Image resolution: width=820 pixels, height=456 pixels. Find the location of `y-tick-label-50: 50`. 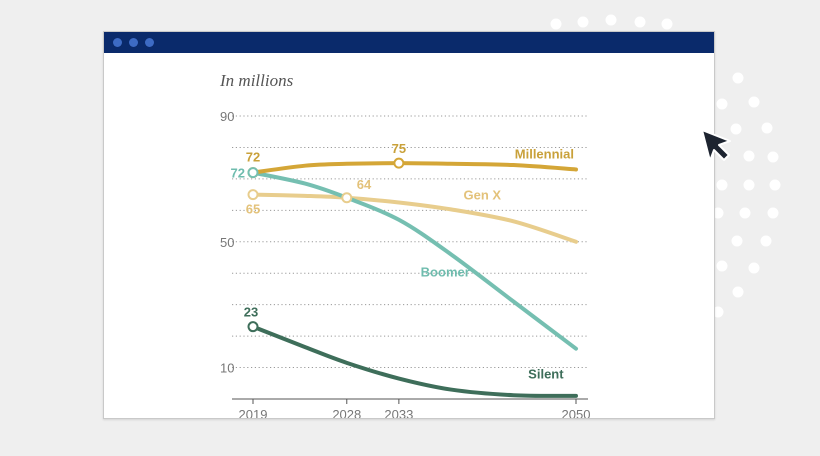

y-tick-label-50: 50 is located at coordinates (227, 242).